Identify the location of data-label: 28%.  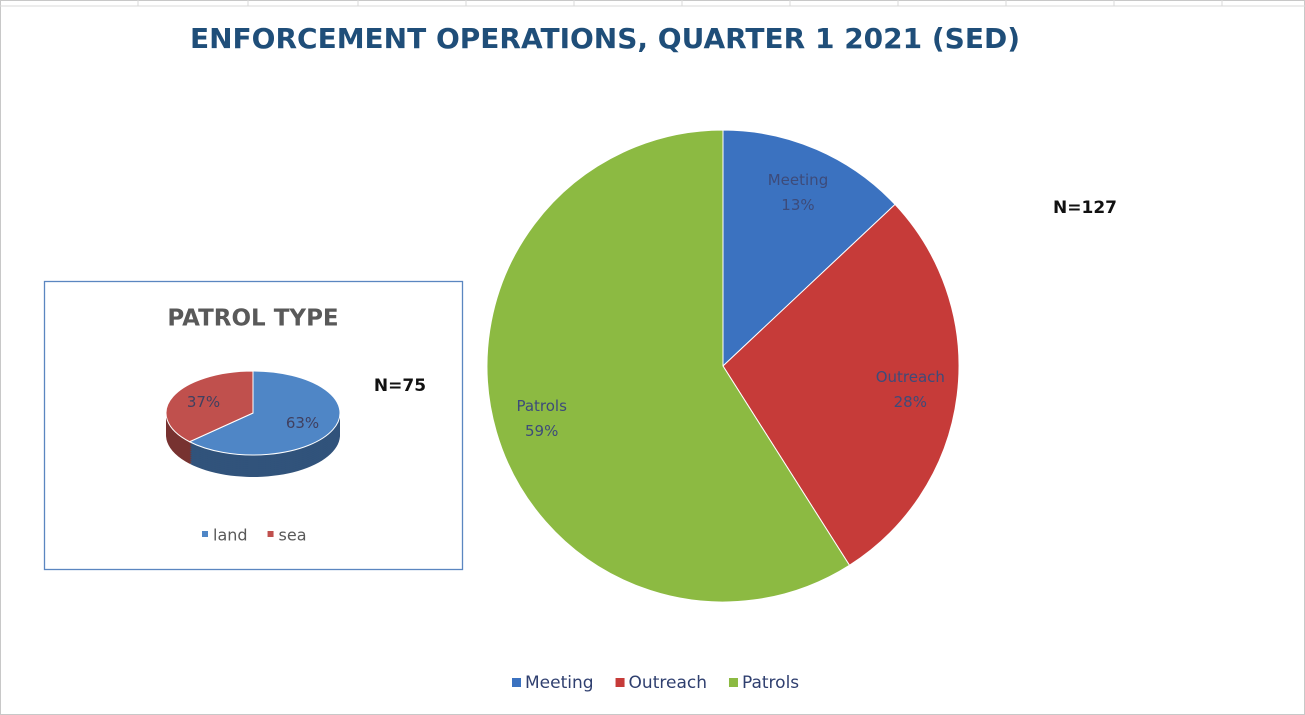
(910, 402).